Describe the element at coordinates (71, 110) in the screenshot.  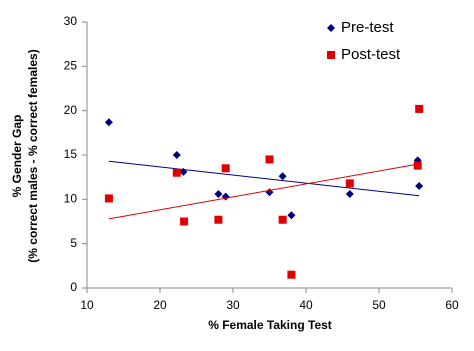
I see `y-tick-label: 20` at that location.